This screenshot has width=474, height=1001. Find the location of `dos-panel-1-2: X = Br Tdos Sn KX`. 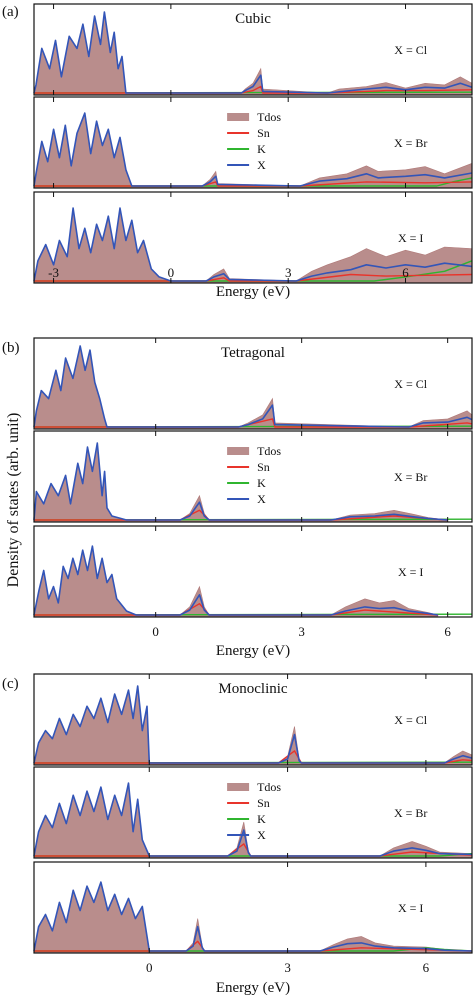

dos-panel-1-2: X = Br Tdos Sn KX is located at coordinates (253, 142).